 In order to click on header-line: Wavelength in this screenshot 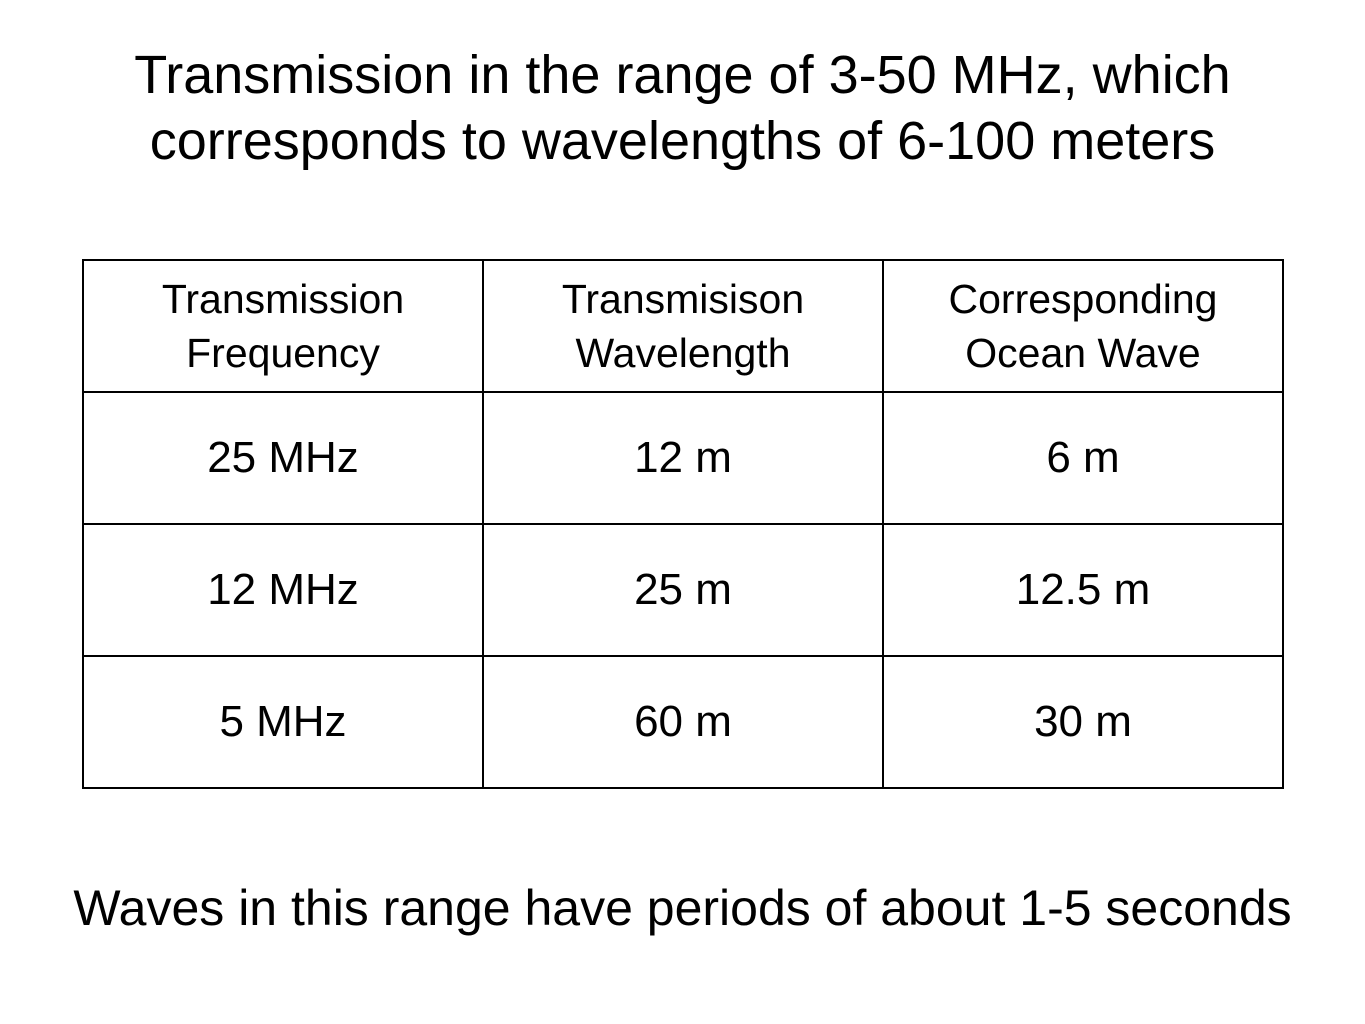, I will do `click(683, 353)`.